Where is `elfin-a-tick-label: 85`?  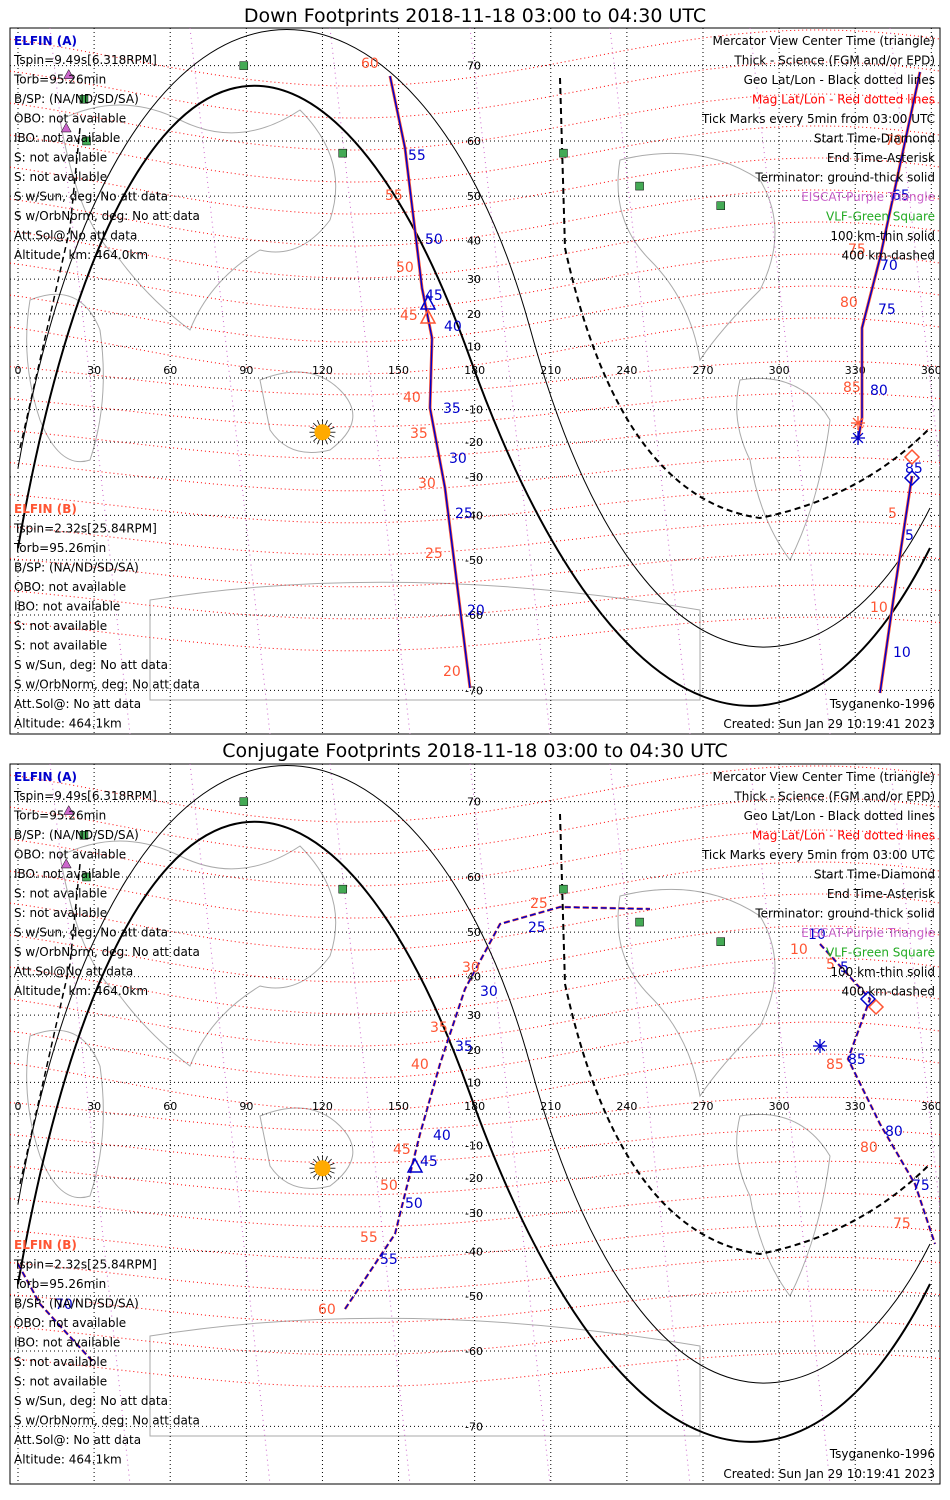 elfin-a-tick-label: 85 is located at coordinates (857, 1060).